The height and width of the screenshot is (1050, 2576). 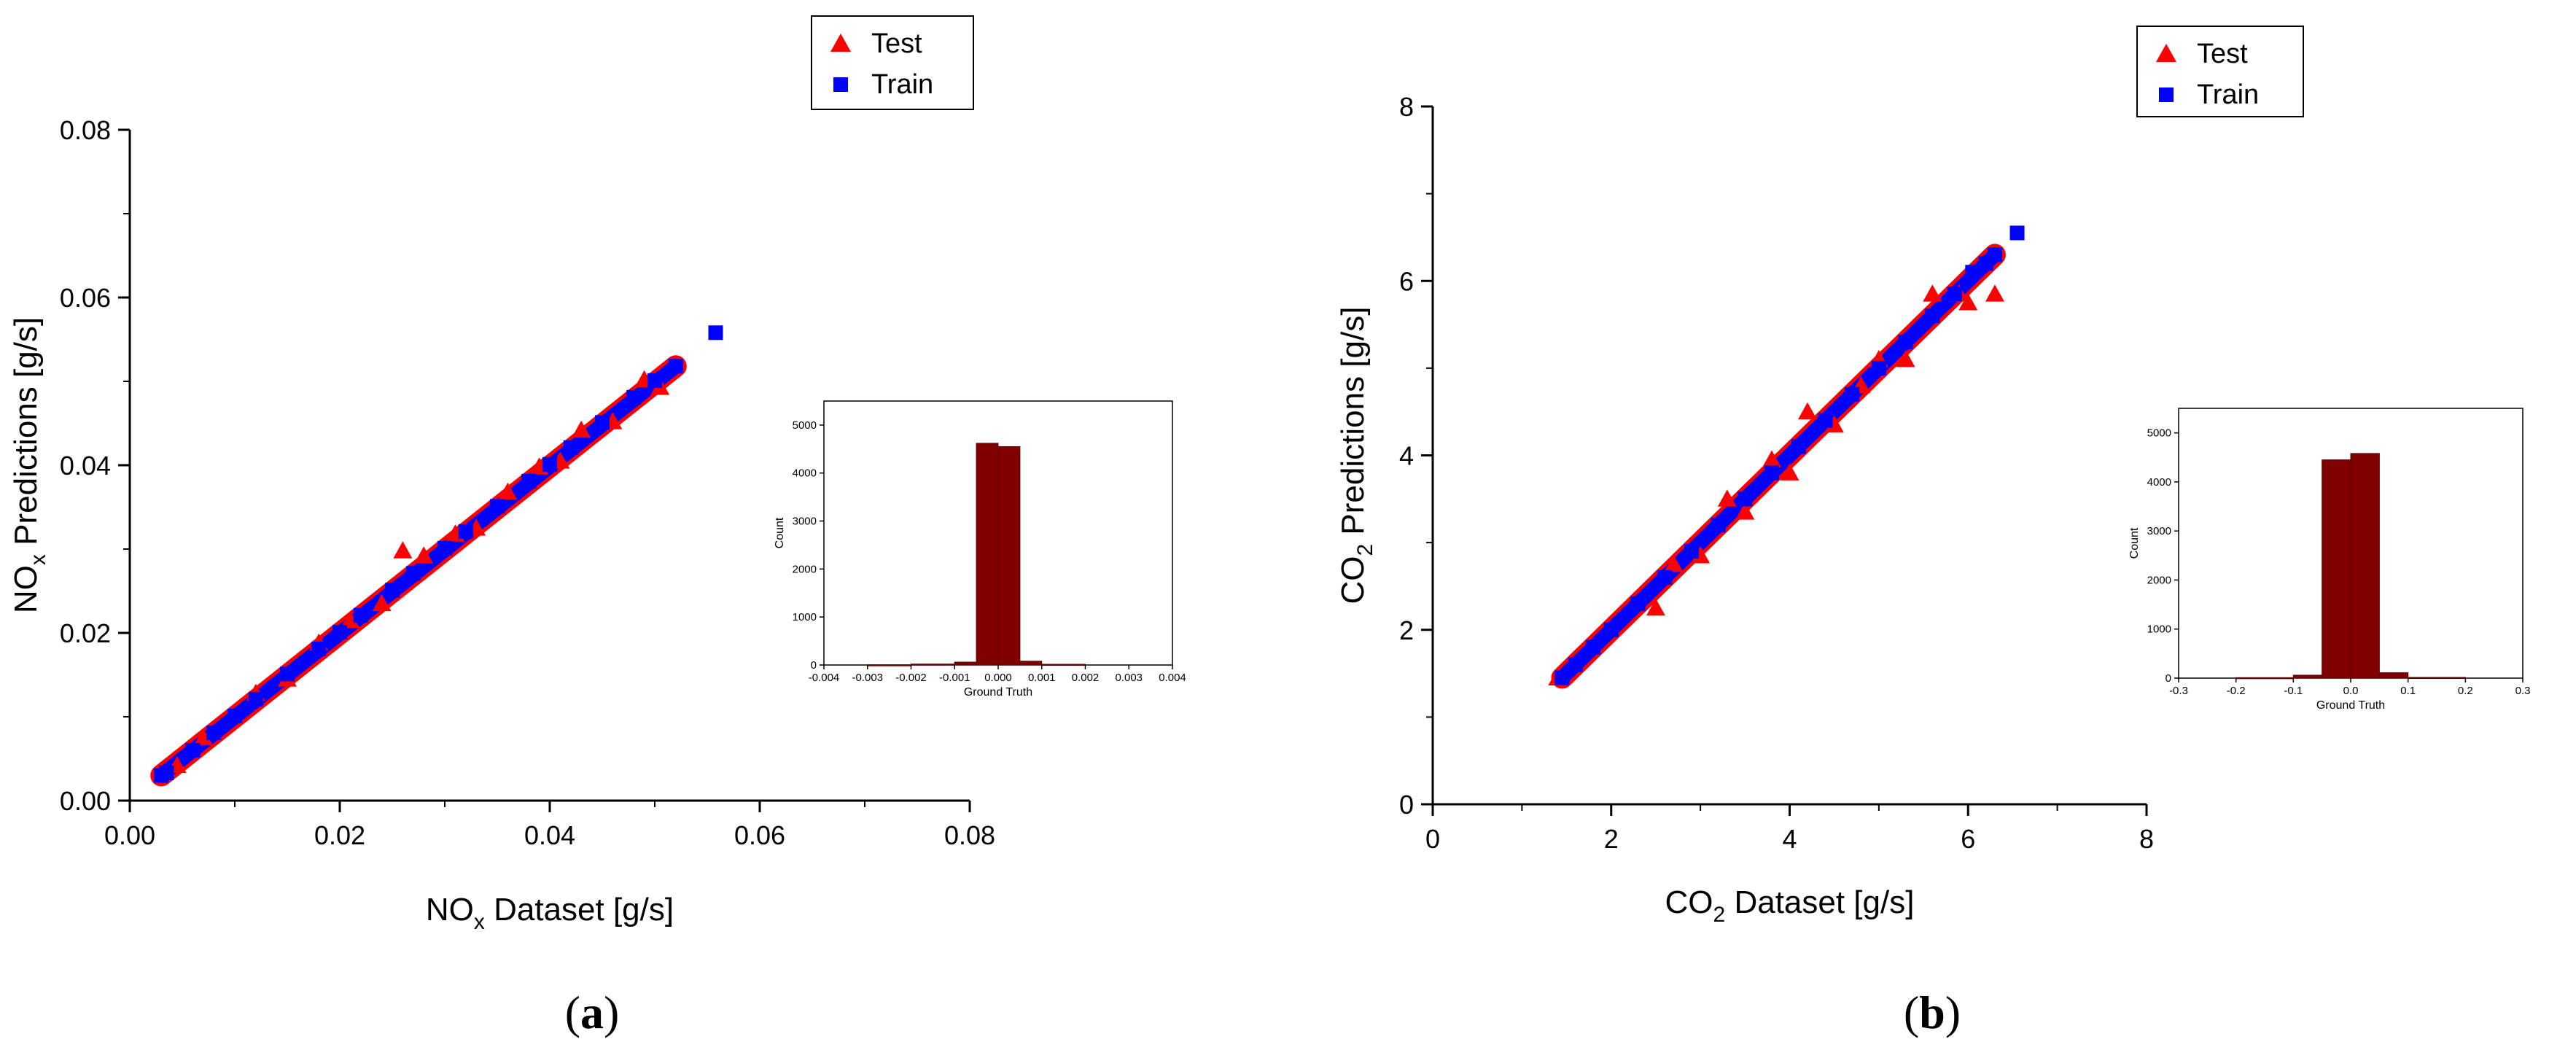 I want to click on inset-x-tick-label: 0.001, so click(x=1042, y=678).